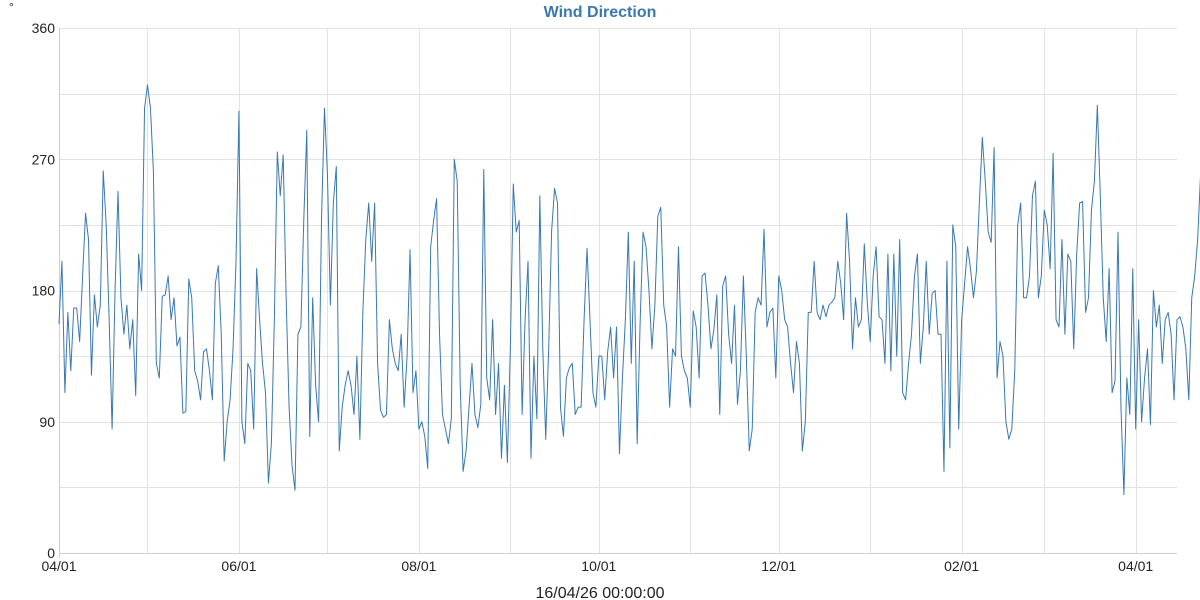 This screenshot has height=600, width=1200. What do you see at coordinates (51, 553) in the screenshot?
I see `y-tick-label: 0` at bounding box center [51, 553].